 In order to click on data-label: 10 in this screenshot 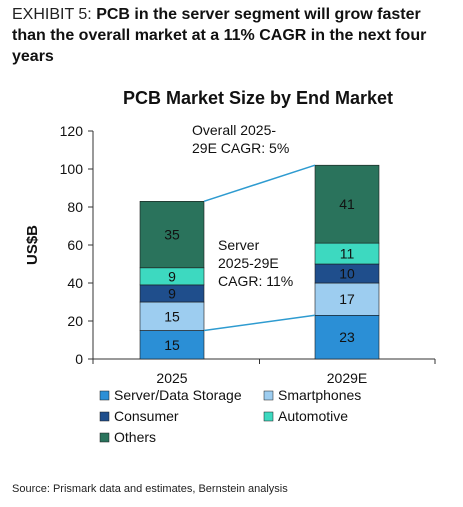, I will do `click(347, 274)`.